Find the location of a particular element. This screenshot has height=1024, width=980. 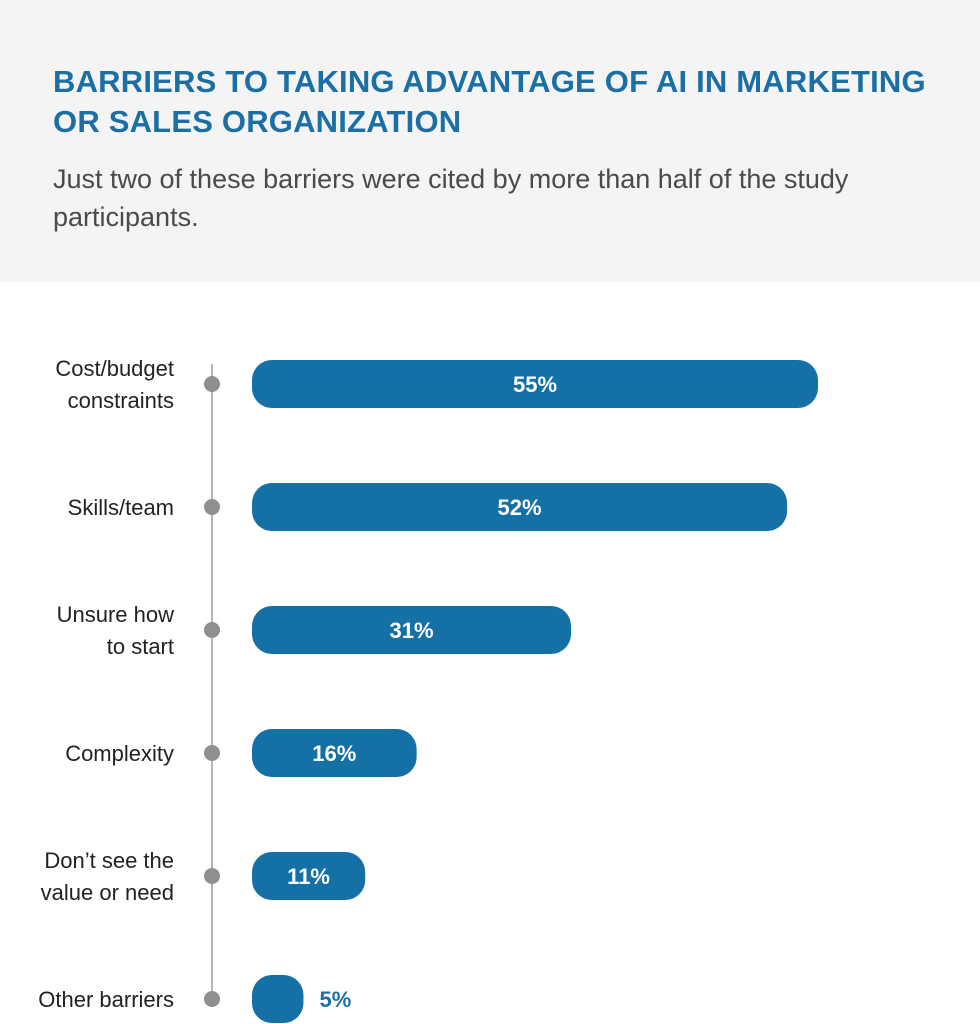

category-label: Skills/team is located at coordinates (121, 507).